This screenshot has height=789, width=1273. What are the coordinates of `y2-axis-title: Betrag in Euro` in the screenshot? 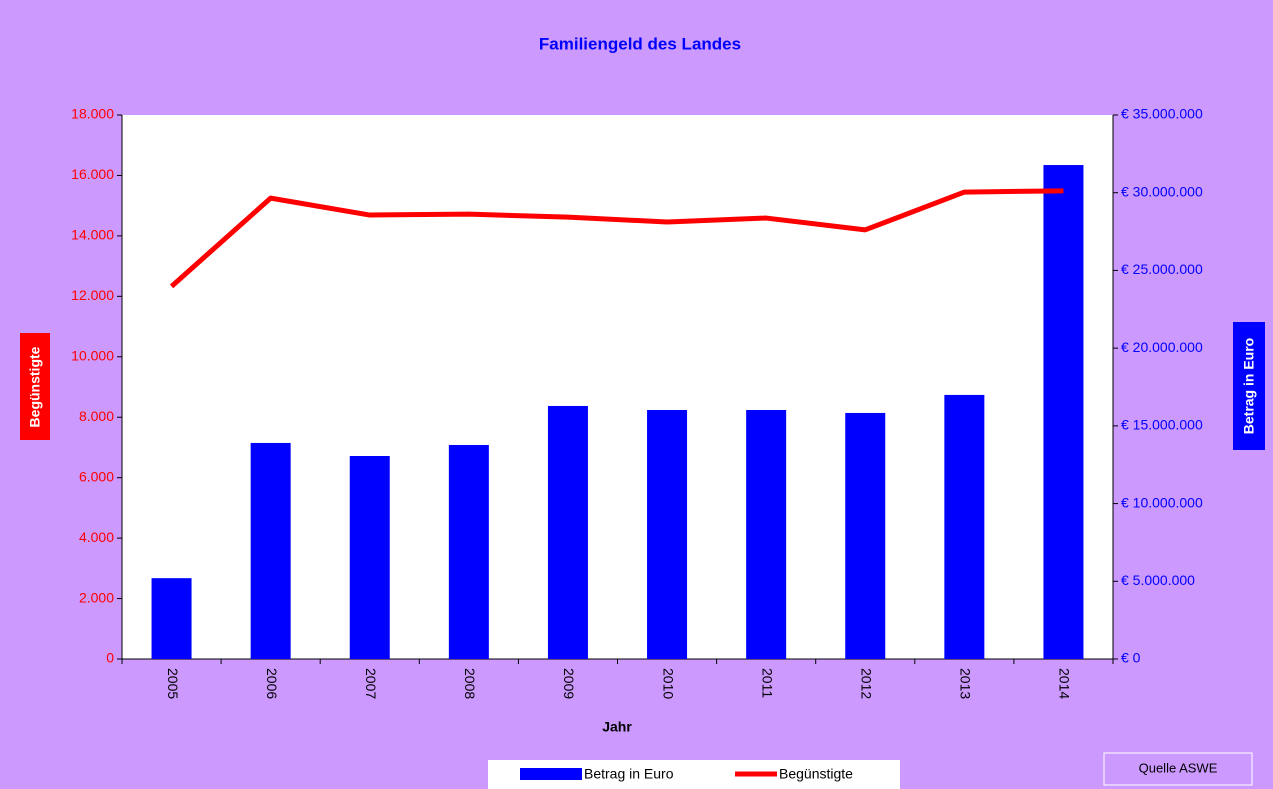 It's located at (1249, 386).